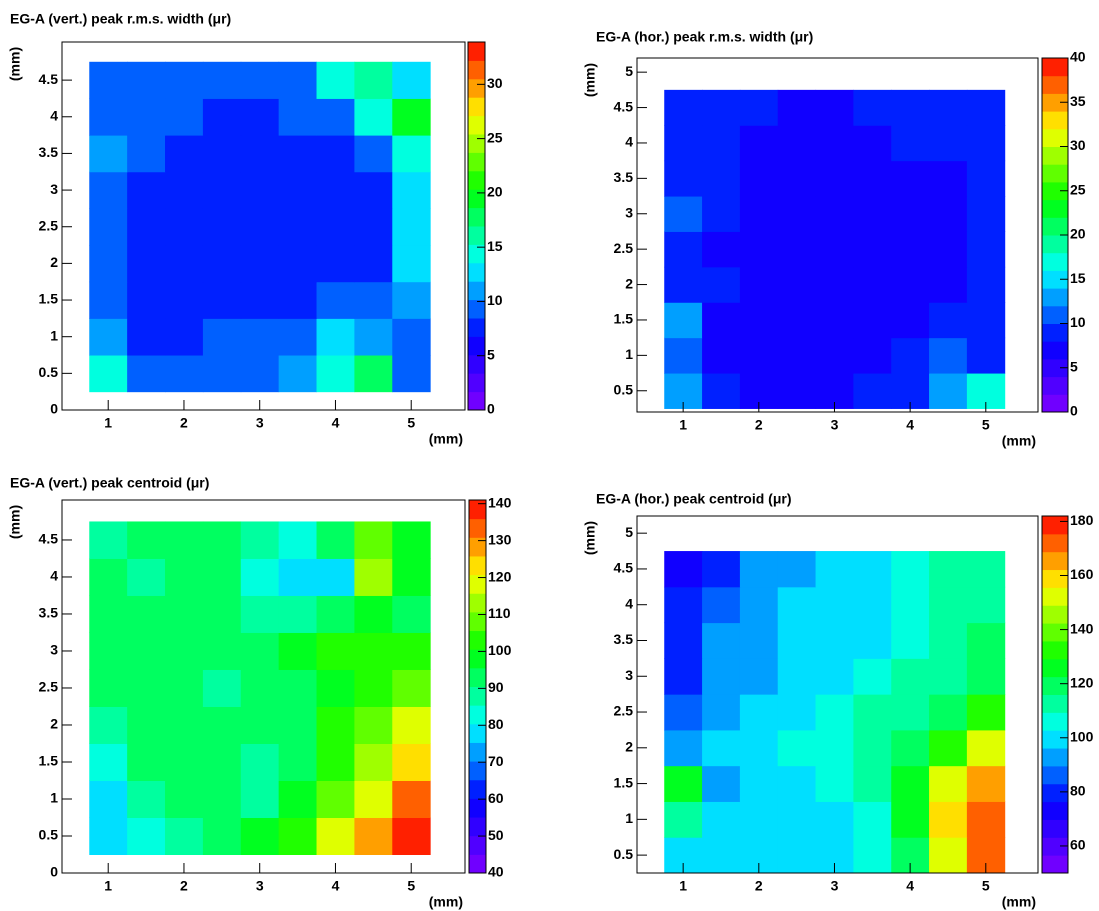 The width and height of the screenshot is (1099, 911). I want to click on y-tick-label: 2, so click(629, 283).